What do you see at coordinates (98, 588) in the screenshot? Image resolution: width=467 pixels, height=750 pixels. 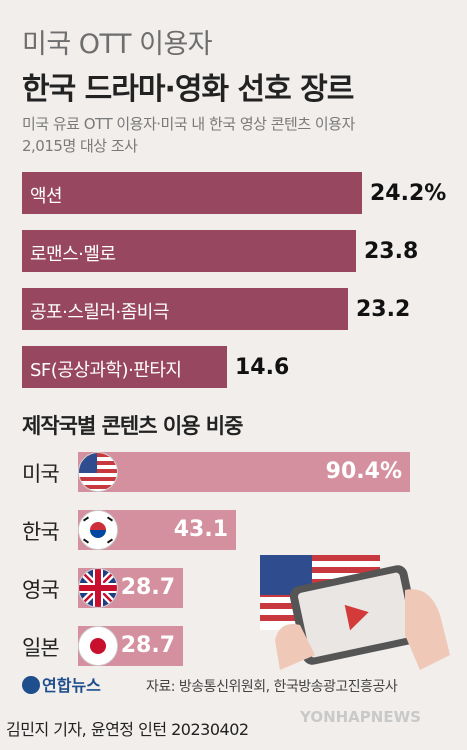 I see `uk-flag-icon` at bounding box center [98, 588].